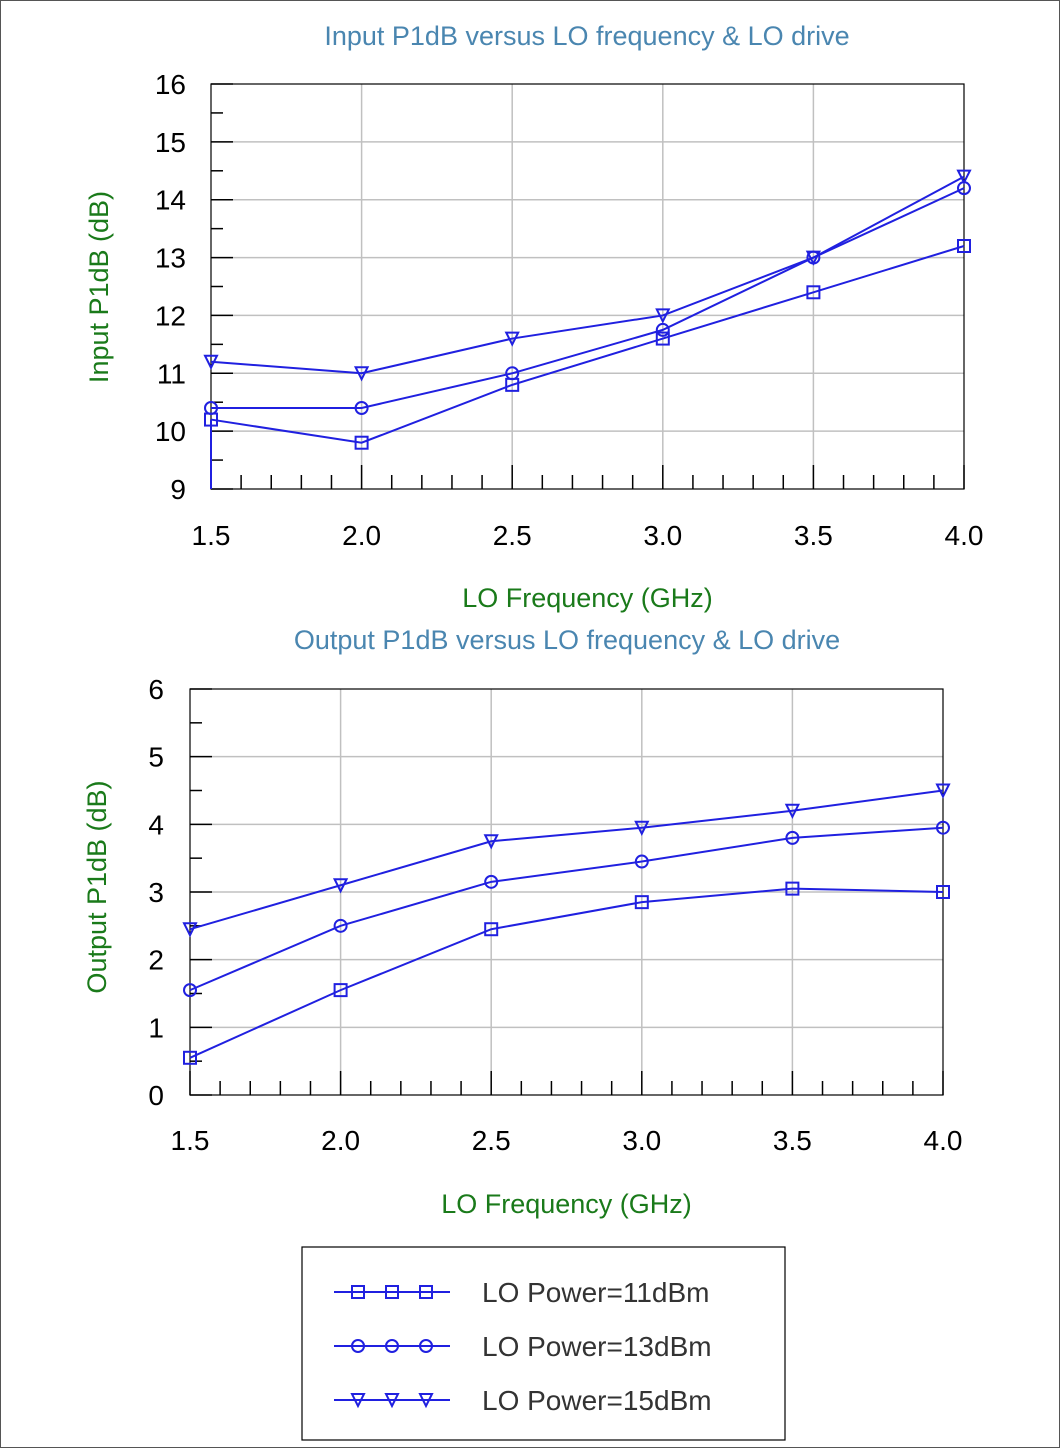 Image resolution: width=1062 pixels, height=1450 pixels. Describe the element at coordinates (170, 200) in the screenshot. I see `y-tick-label: 14` at that location.